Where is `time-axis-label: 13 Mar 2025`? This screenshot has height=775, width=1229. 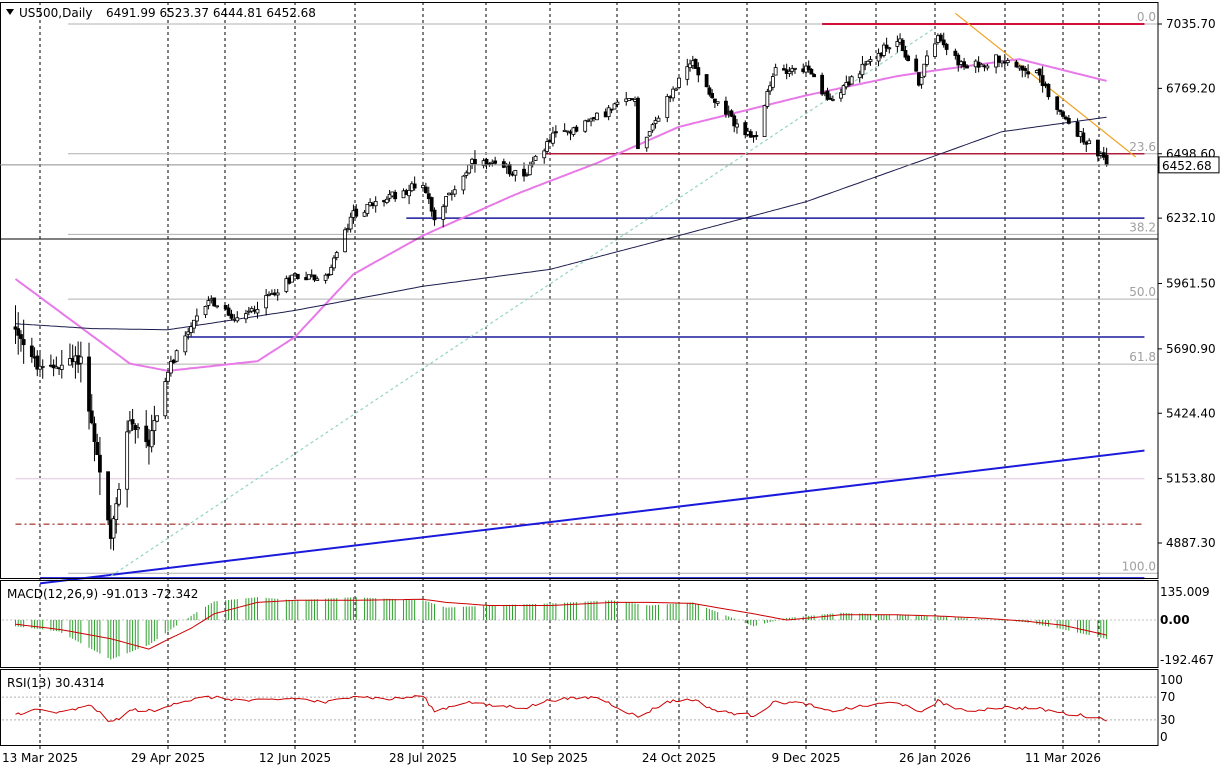 time-axis-label: 13 Mar 2025 is located at coordinates (40, 758).